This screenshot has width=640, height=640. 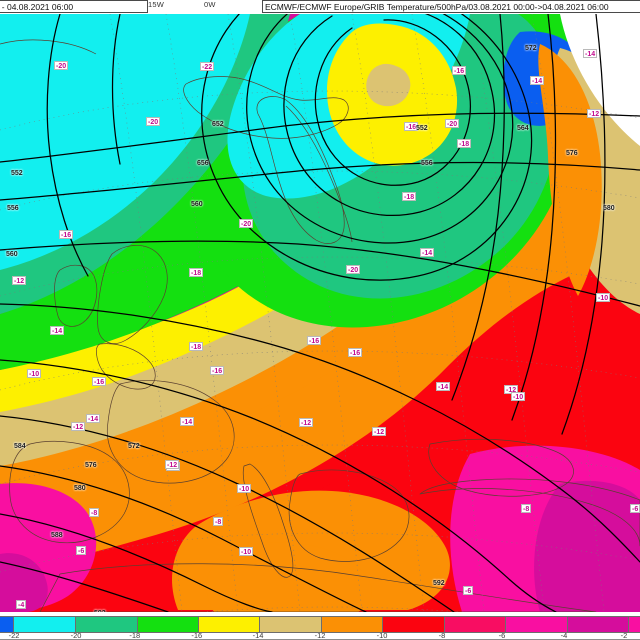 I want to click on colorbar-tick: -16, so click(x=197, y=635).